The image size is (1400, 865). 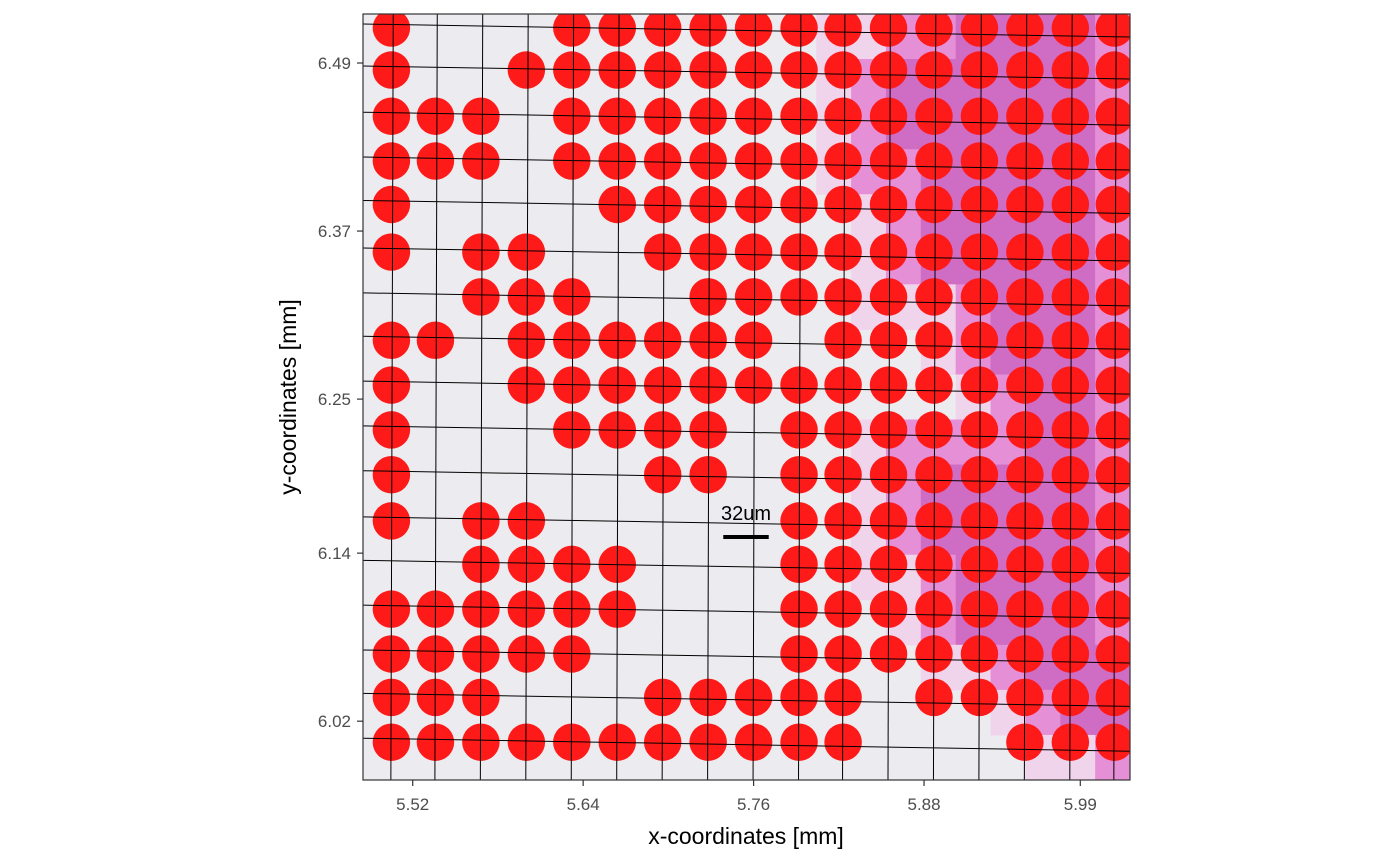 What do you see at coordinates (334, 63) in the screenshot?
I see `y-tick-label: 6.49` at bounding box center [334, 63].